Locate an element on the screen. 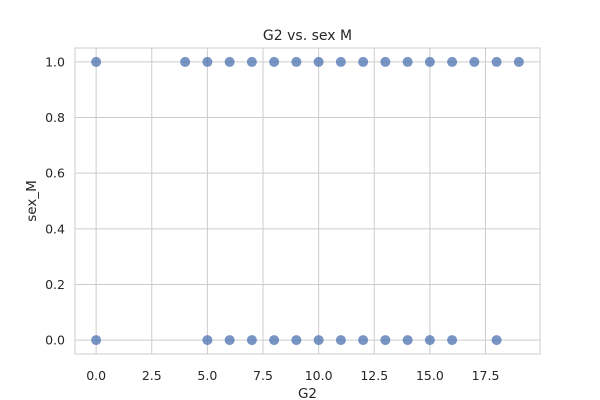  y-tick-label: 1.0 is located at coordinates (55, 61).